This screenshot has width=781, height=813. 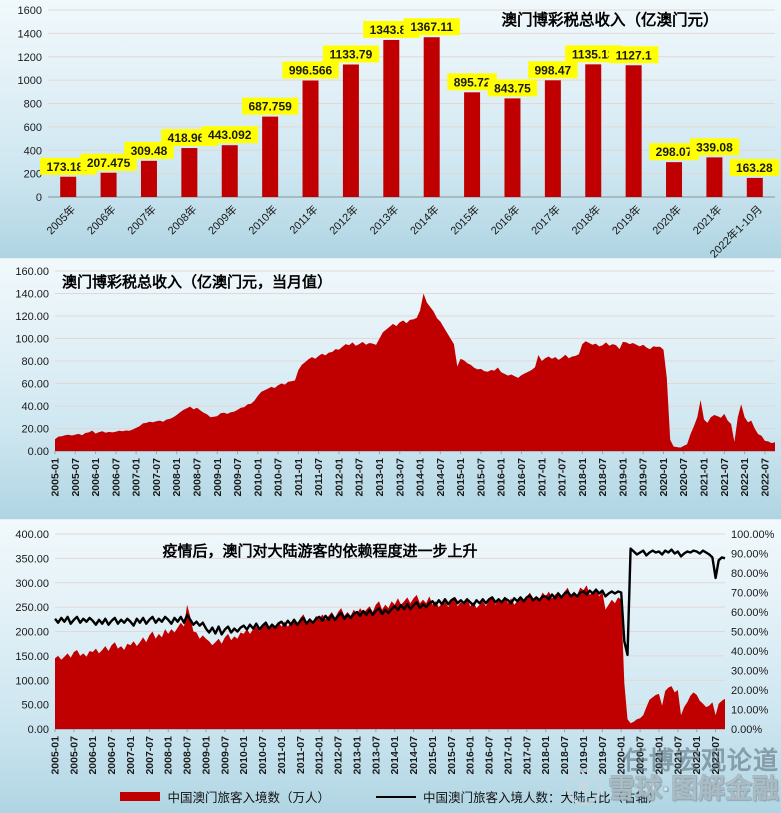 I want to click on bar-value-label: 1367.11, so click(x=431, y=27).